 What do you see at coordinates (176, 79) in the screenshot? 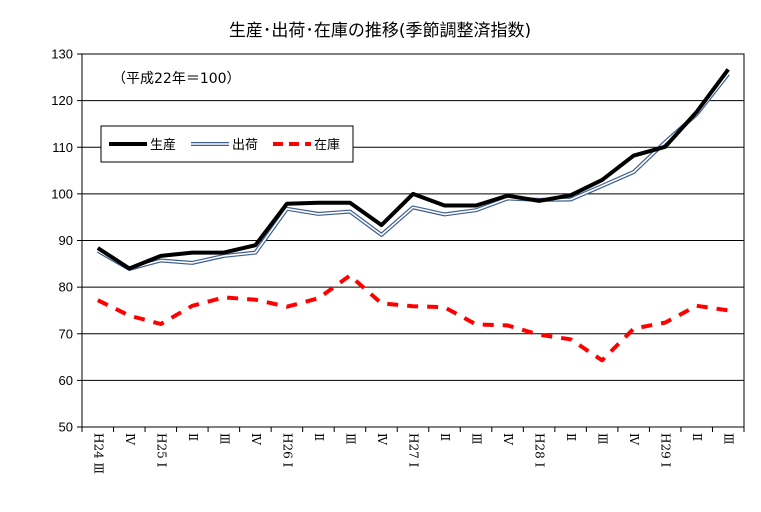
I see `base-year-note: （平成22年＝100）` at bounding box center [176, 79].